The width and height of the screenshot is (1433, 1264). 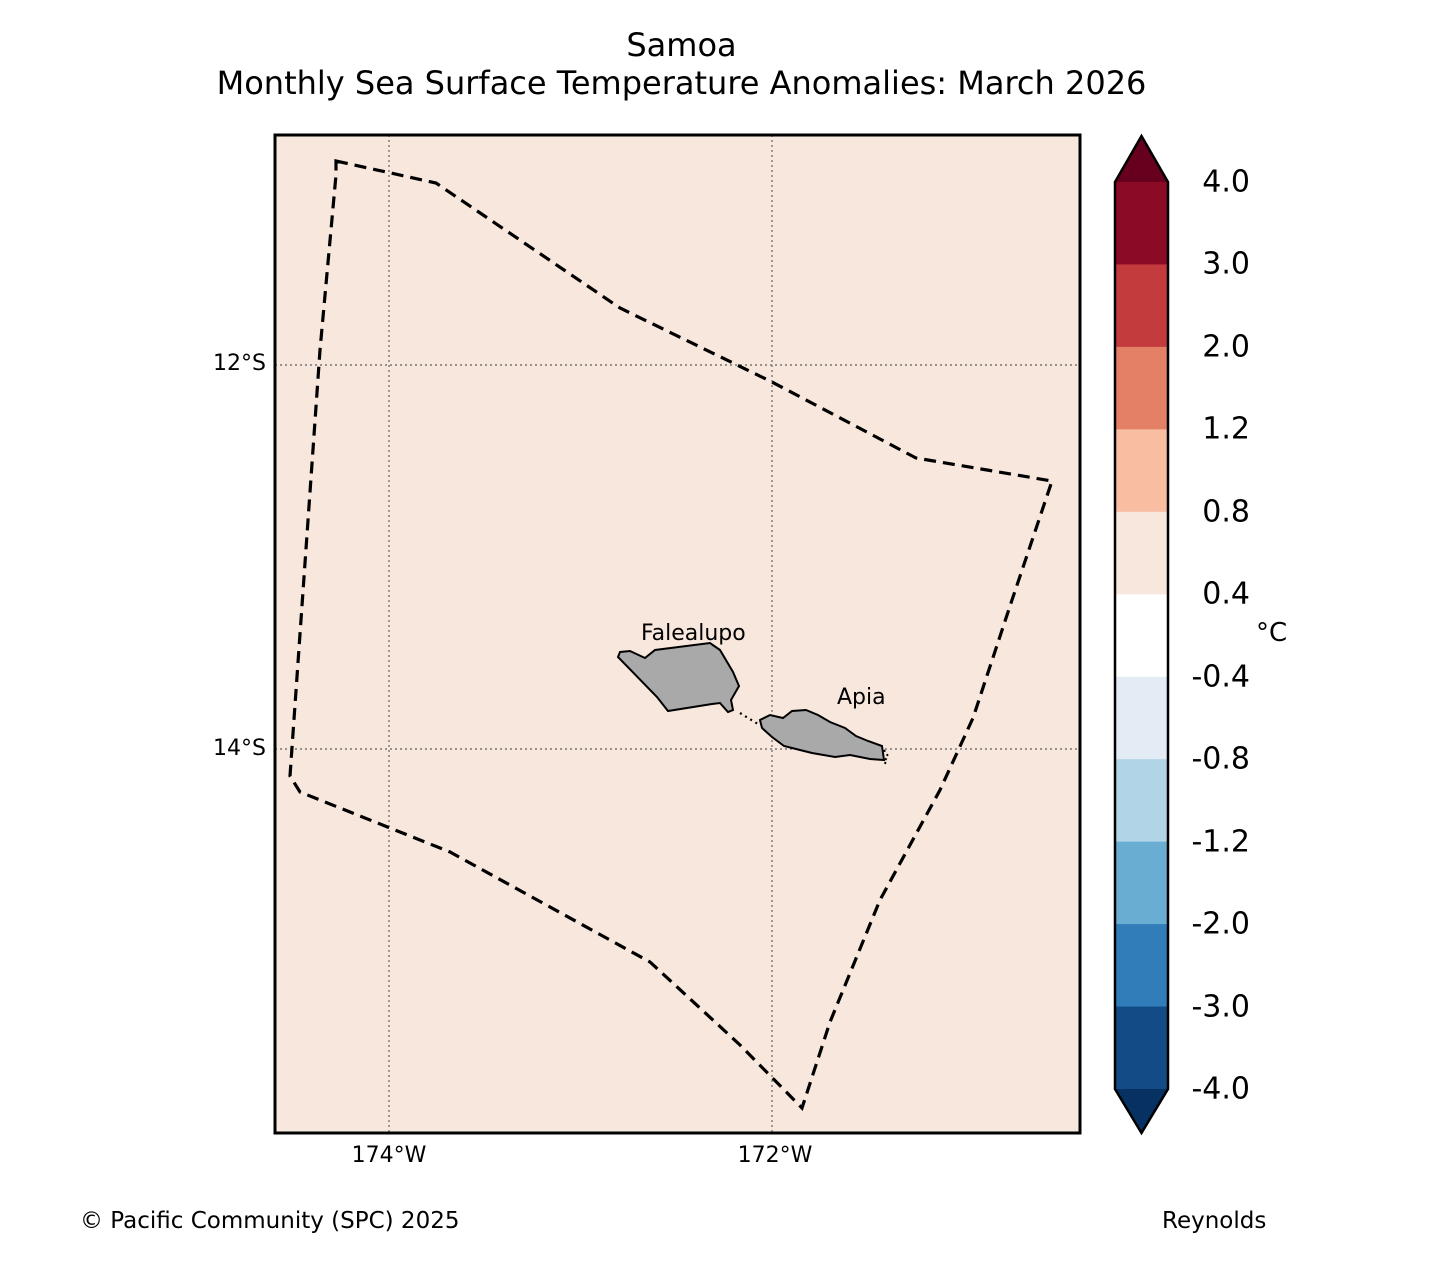 I want to click on colorbar-tick-label: 0.8, so click(x=1226, y=512).